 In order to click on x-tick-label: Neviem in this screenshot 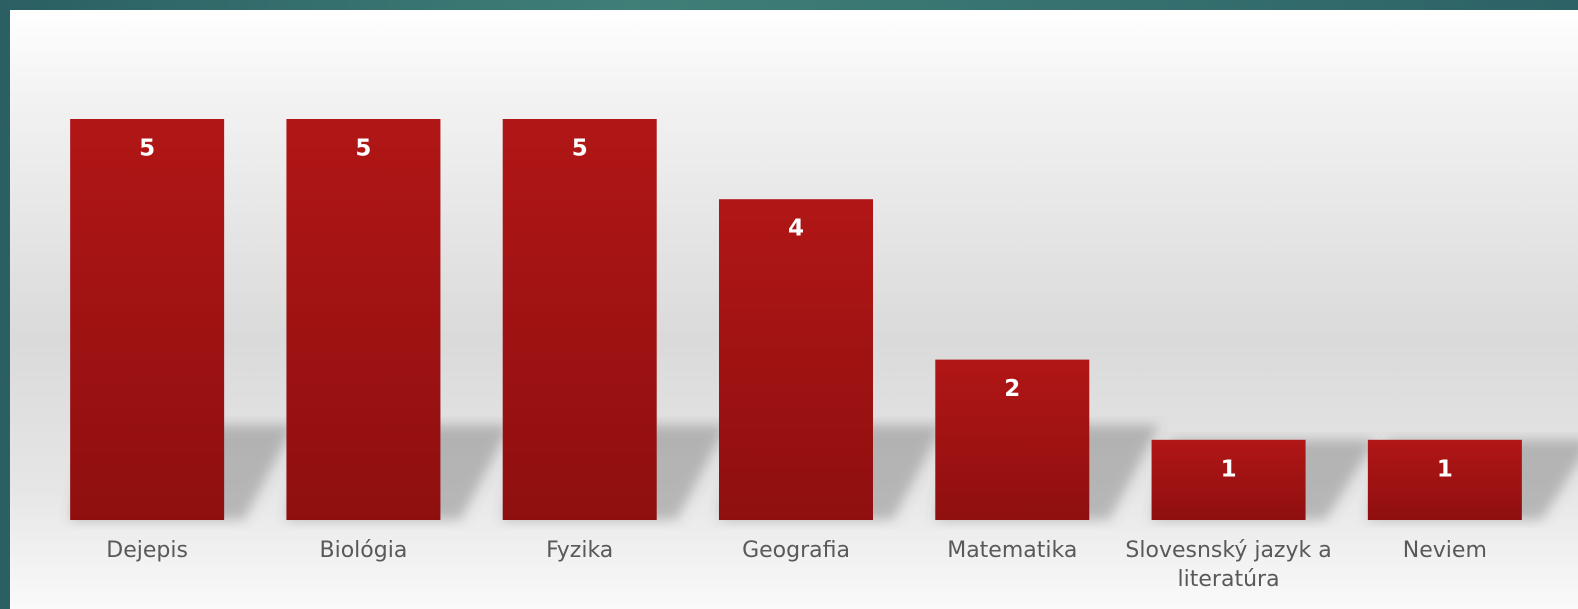, I will do `click(1444, 550)`.